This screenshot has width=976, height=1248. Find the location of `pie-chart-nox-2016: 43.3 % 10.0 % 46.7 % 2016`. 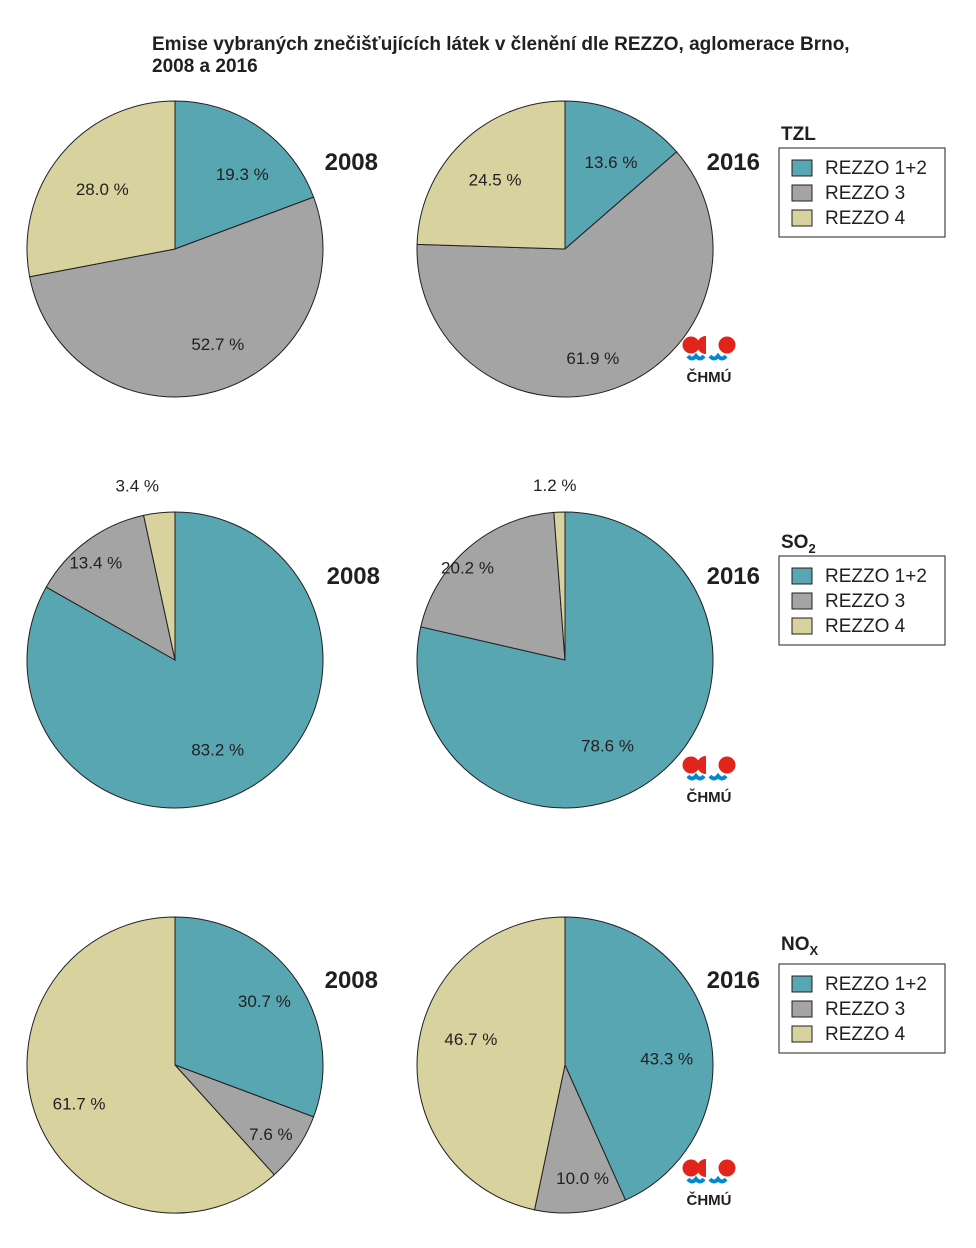

pie-chart-nox-2016: 43.3 % 10.0 % 46.7 % 2016 is located at coordinates (588, 1065).